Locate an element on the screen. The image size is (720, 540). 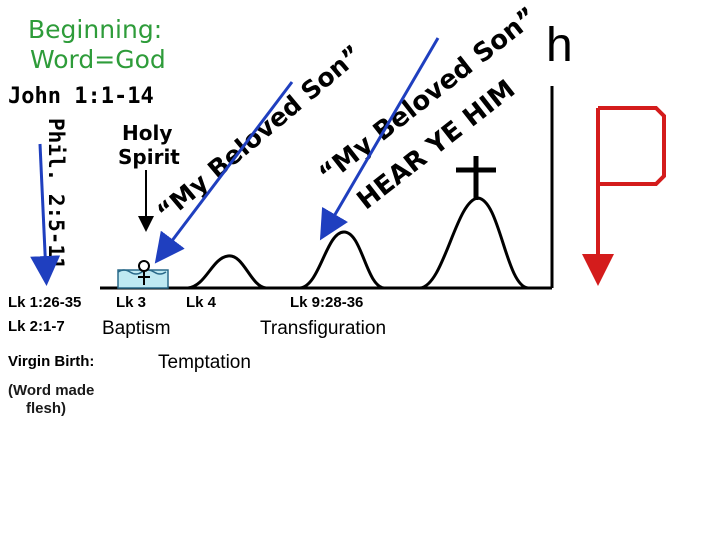
lk-birth-reference-2: Lk 2:1-7 is located at coordinates (36, 326).